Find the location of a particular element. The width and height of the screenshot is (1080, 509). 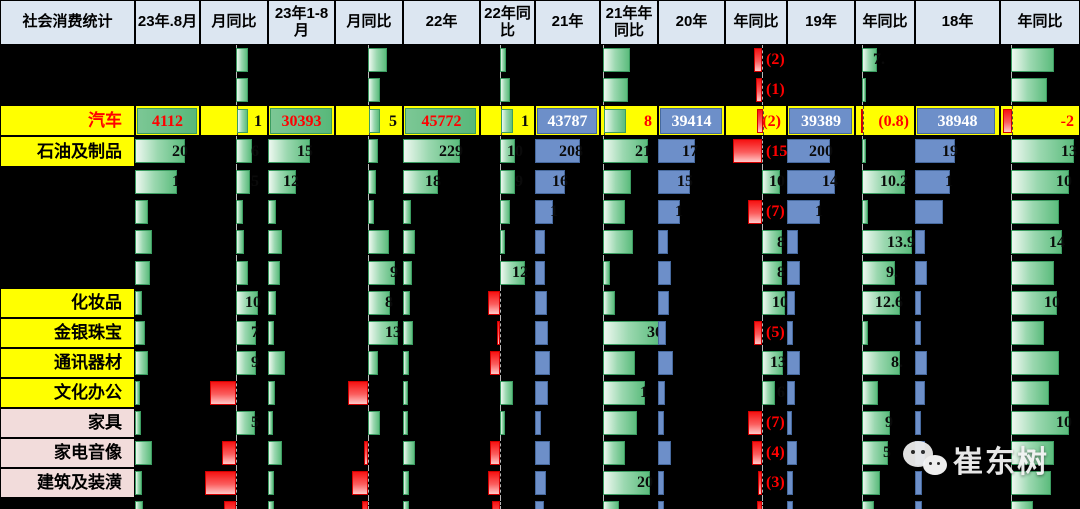

table-cell: 30393 is located at coordinates (301, 120).